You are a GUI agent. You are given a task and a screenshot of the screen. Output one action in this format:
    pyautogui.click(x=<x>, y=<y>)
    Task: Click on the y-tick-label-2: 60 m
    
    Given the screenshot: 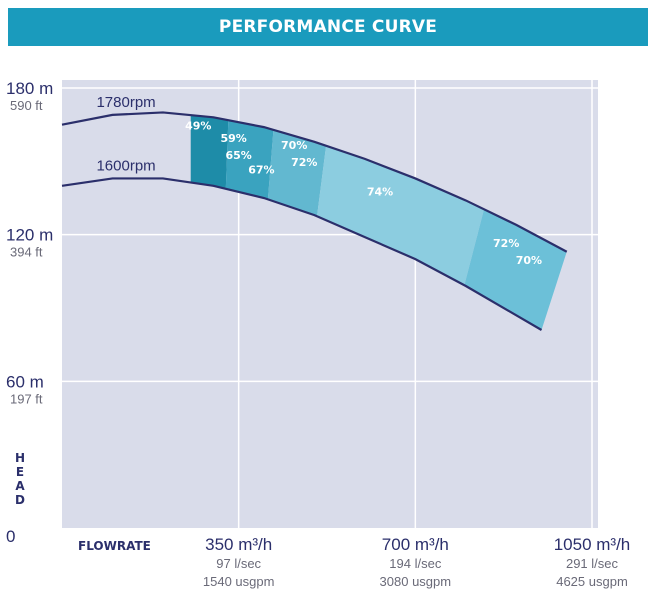 What is the action you would take?
    pyautogui.click(x=25, y=381)
    